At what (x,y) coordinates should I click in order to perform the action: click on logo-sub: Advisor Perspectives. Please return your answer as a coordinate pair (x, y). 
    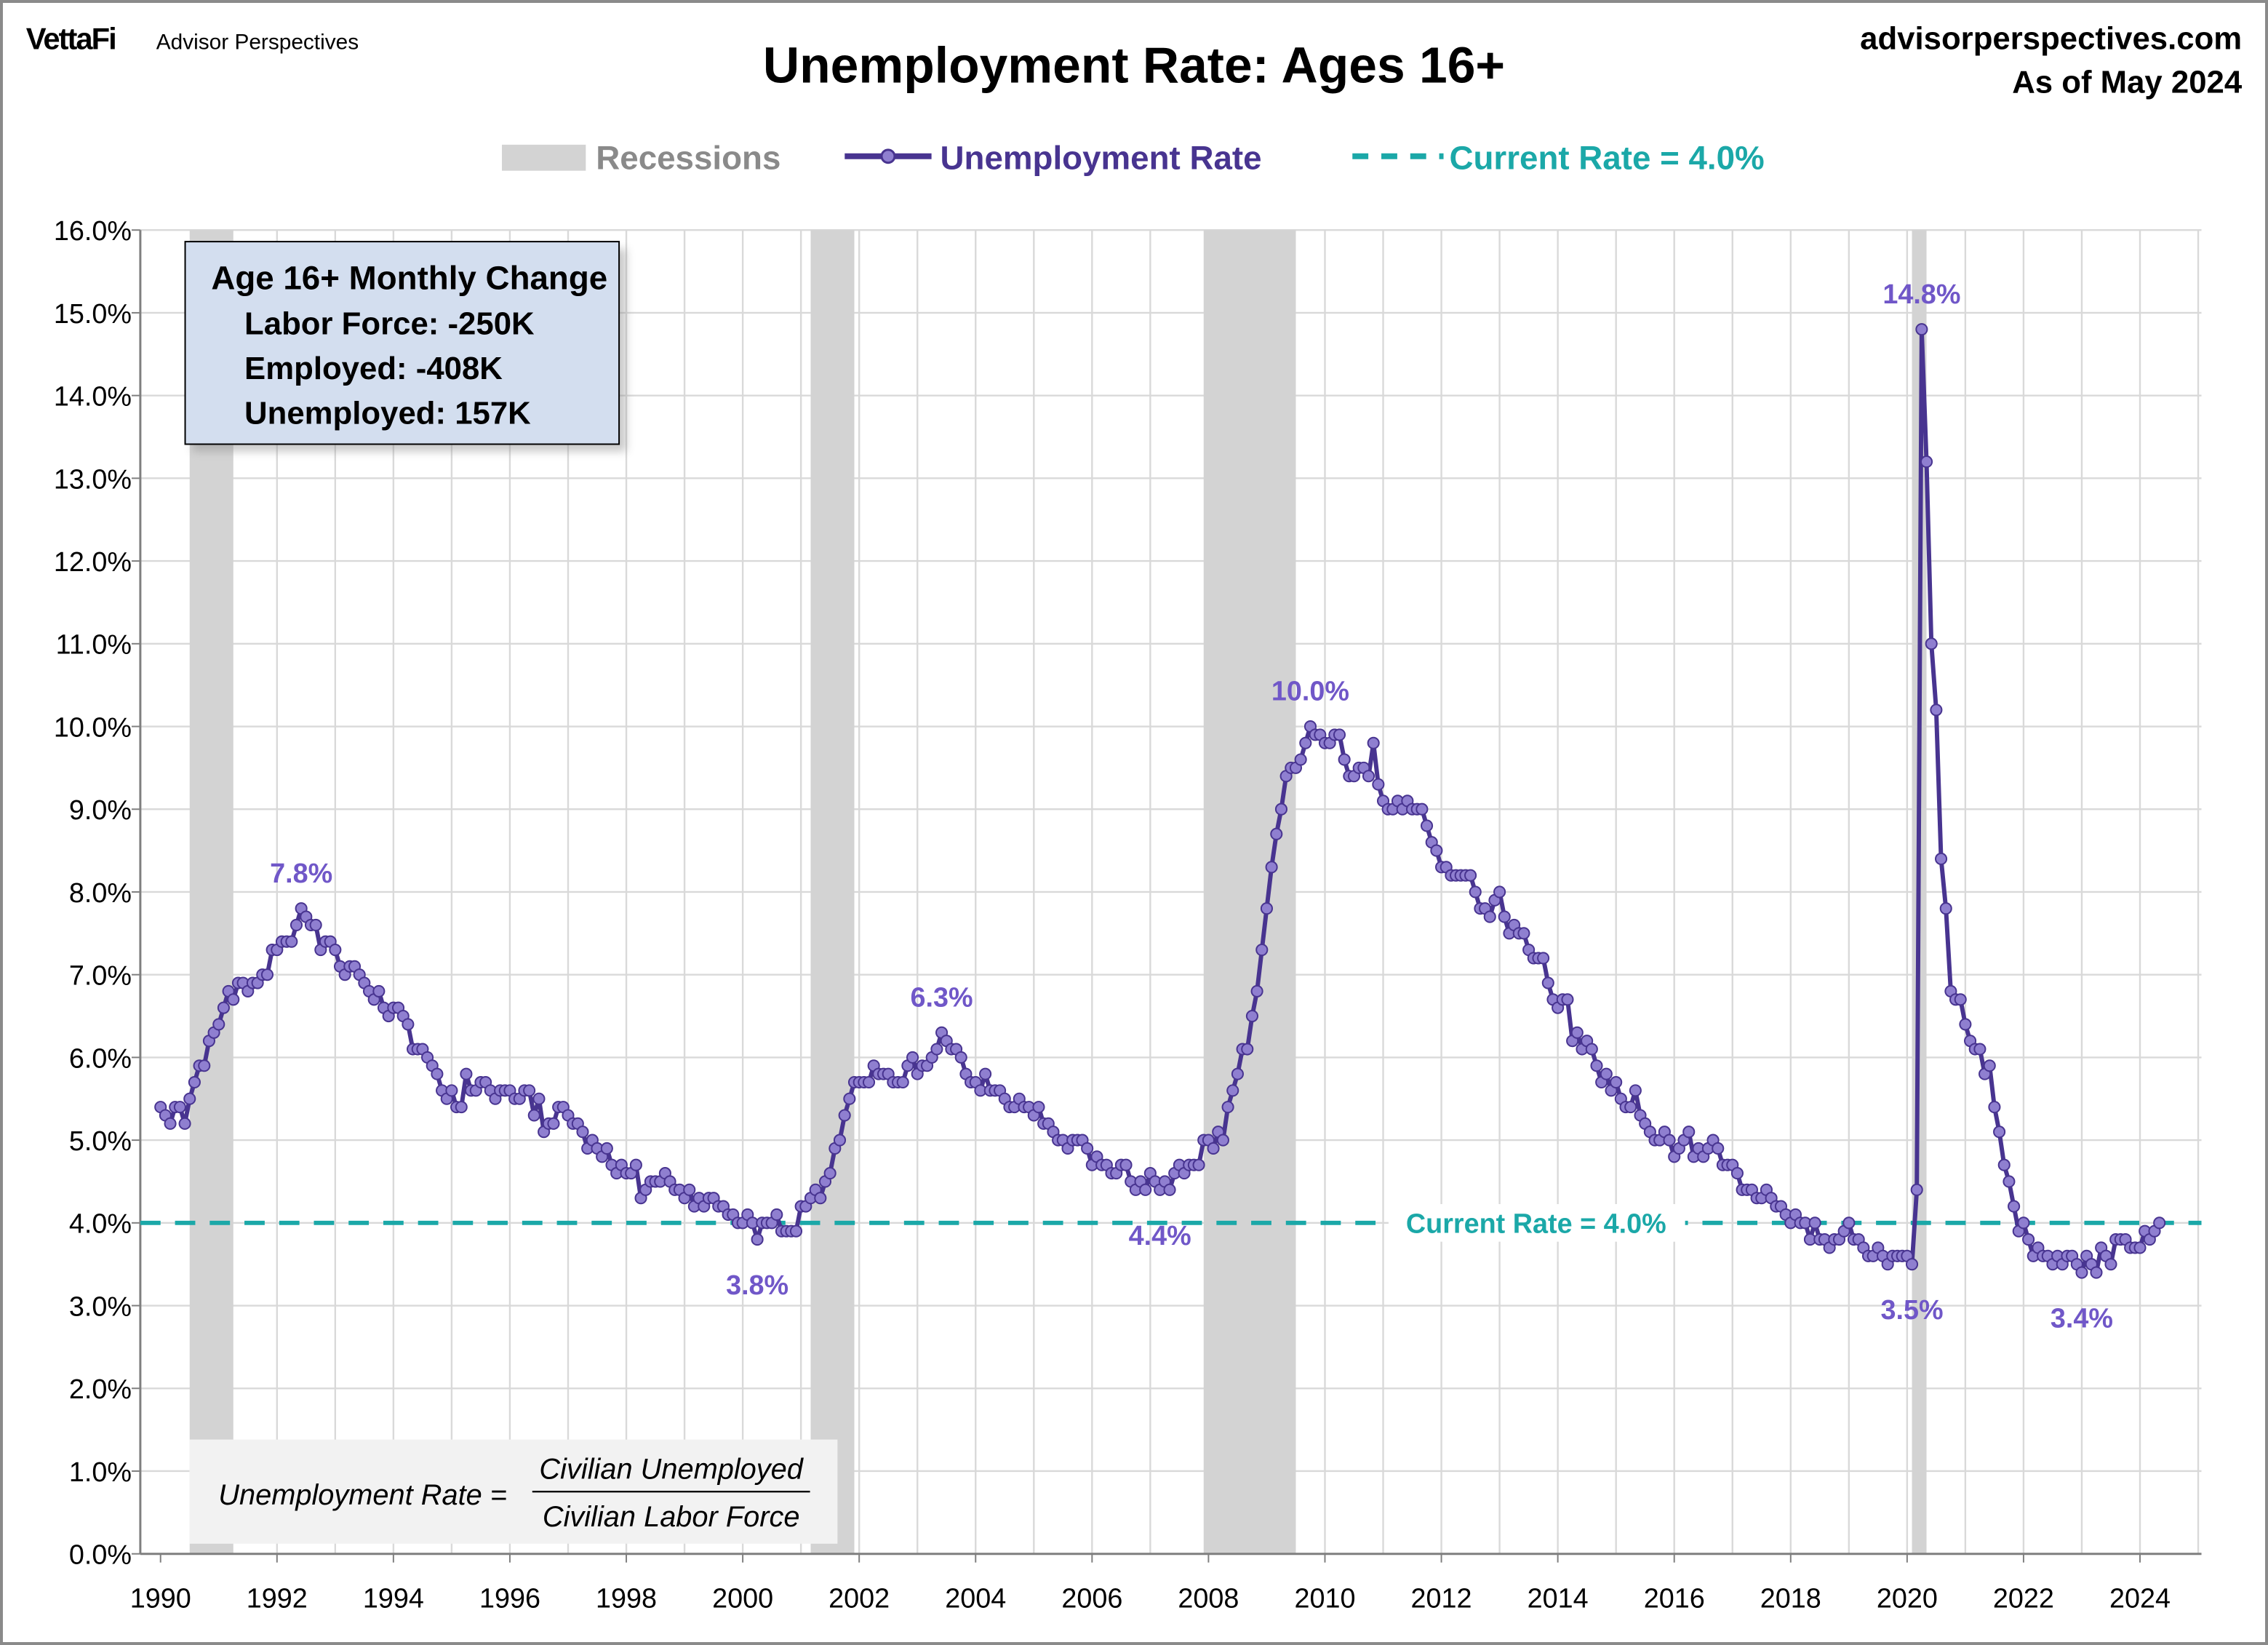
    Looking at the image, I should click on (257, 43).